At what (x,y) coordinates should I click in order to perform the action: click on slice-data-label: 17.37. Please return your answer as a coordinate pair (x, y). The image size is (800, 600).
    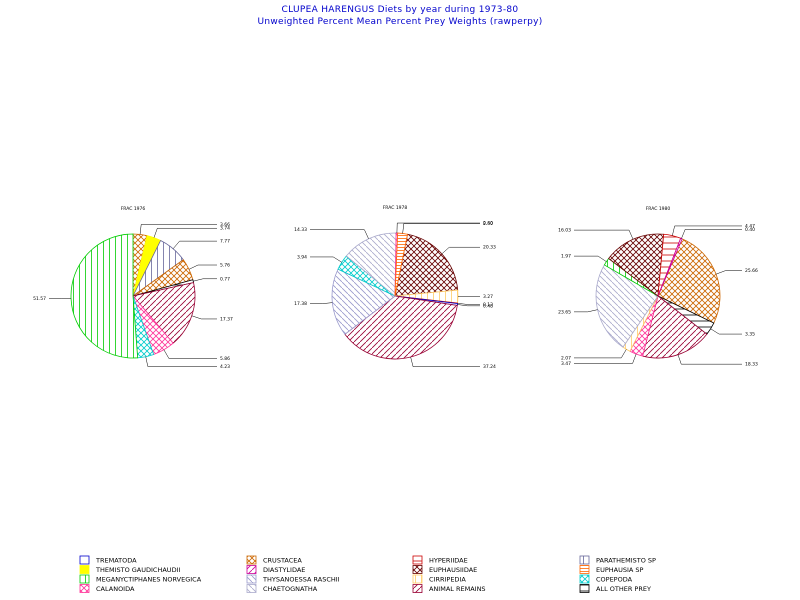
    Looking at the image, I should click on (226, 319).